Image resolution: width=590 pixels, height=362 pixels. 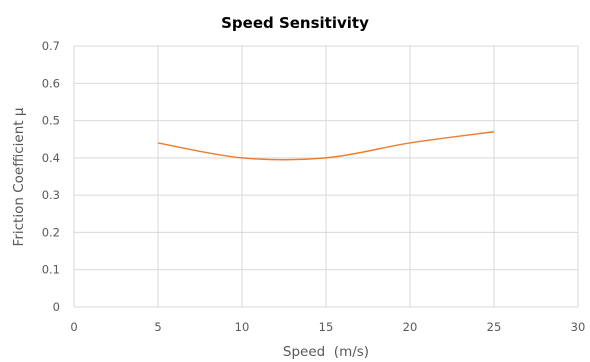 I want to click on x-tick-label: 10, so click(x=242, y=327).